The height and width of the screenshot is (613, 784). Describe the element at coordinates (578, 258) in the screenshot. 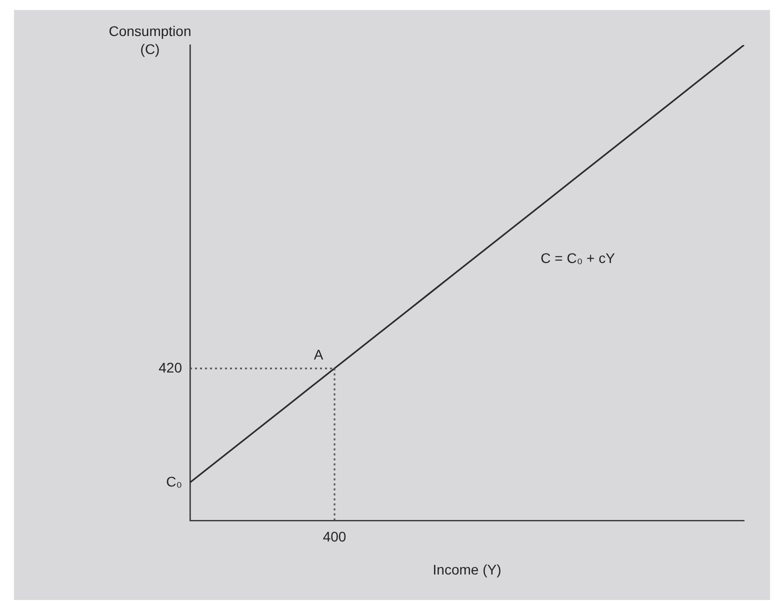

I see `annotation: C = C₀ + cY` at that location.